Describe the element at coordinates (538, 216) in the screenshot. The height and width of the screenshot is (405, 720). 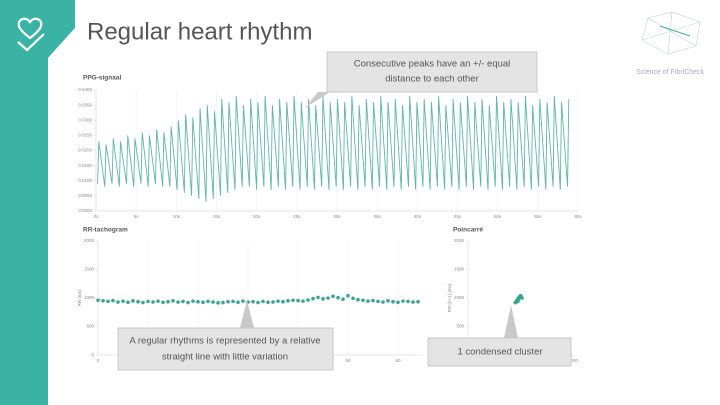
I see `x-tick-label: 55s` at that location.